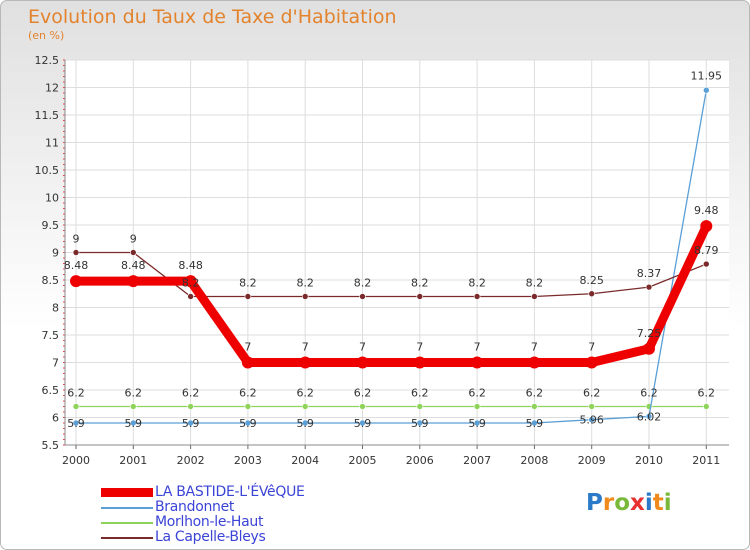  Describe the element at coordinates (594, 503) in the screenshot. I see `logo-letter: P` at that location.